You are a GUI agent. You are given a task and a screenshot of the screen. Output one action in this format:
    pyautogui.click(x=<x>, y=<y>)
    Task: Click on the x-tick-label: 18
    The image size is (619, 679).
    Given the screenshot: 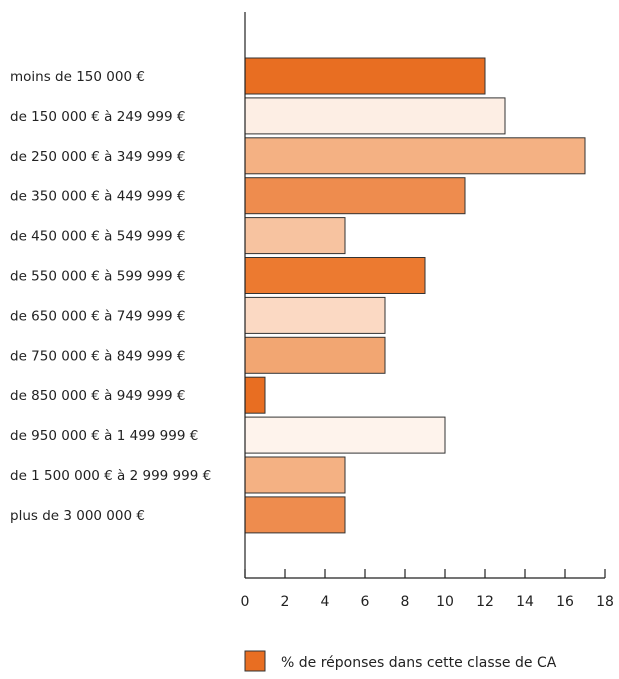 What is the action you would take?
    pyautogui.click(x=605, y=602)
    